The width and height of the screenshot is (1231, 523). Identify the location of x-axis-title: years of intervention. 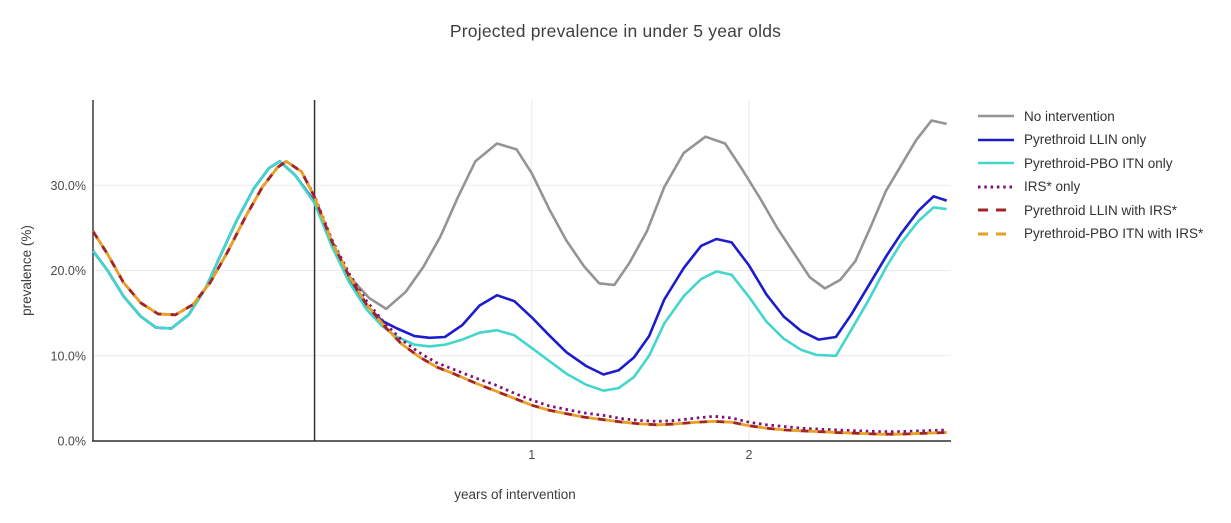
(515, 494).